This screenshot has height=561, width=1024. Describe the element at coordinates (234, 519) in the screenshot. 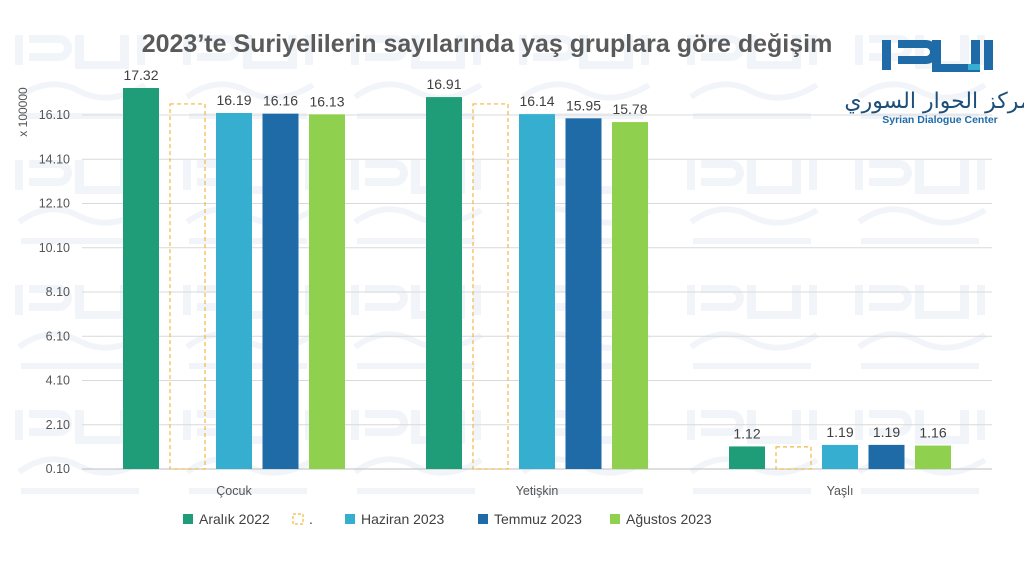

I see `legend-label: Aralık 2022` at that location.